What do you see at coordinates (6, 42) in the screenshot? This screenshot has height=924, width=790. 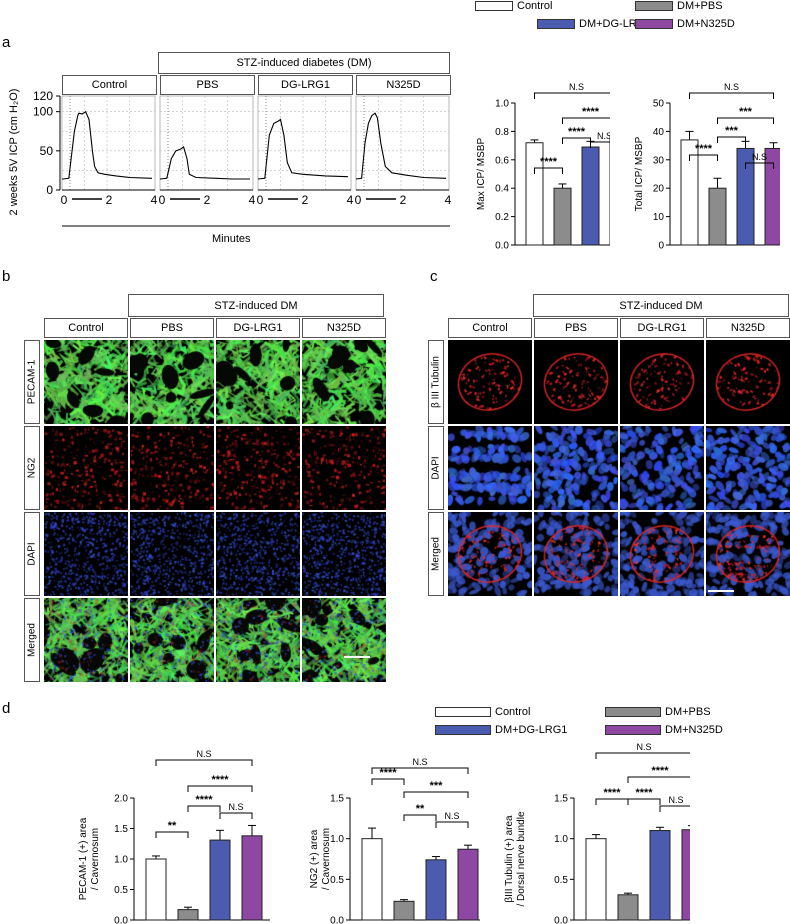 I see `panel-a-label: a` at bounding box center [6, 42].